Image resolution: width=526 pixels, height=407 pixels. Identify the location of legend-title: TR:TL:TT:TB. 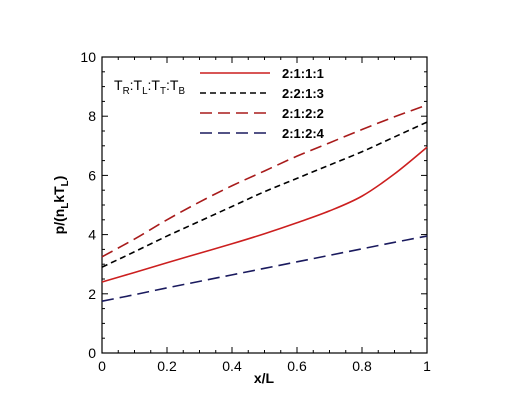
(149, 87).